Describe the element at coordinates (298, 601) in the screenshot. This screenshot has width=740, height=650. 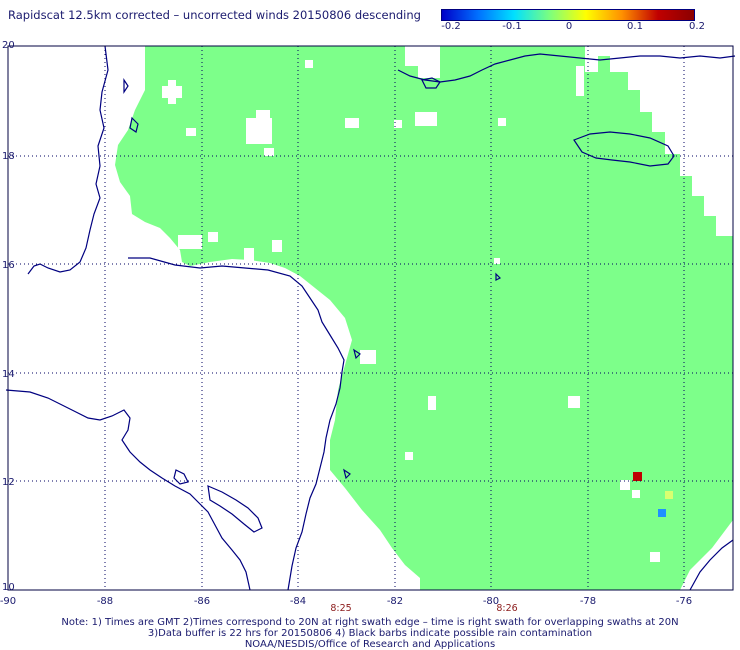
I see `lon-label: -84` at that location.